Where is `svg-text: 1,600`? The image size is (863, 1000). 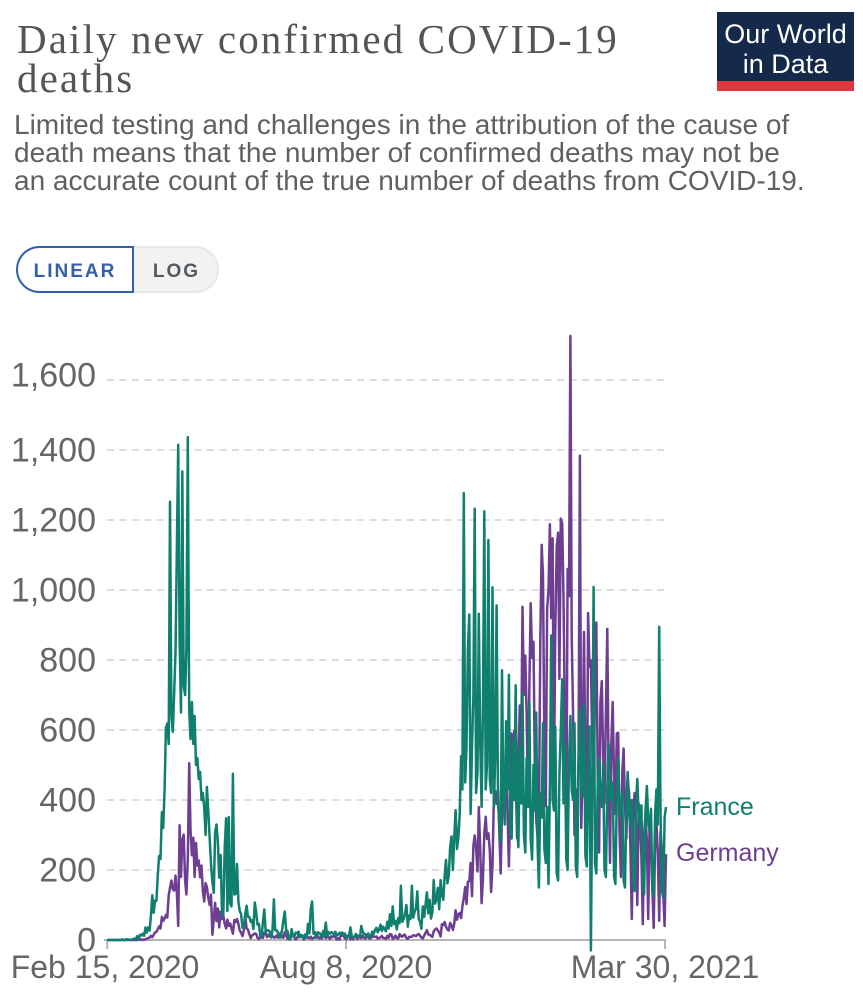 svg-text: 1,600 is located at coordinates (53, 376).